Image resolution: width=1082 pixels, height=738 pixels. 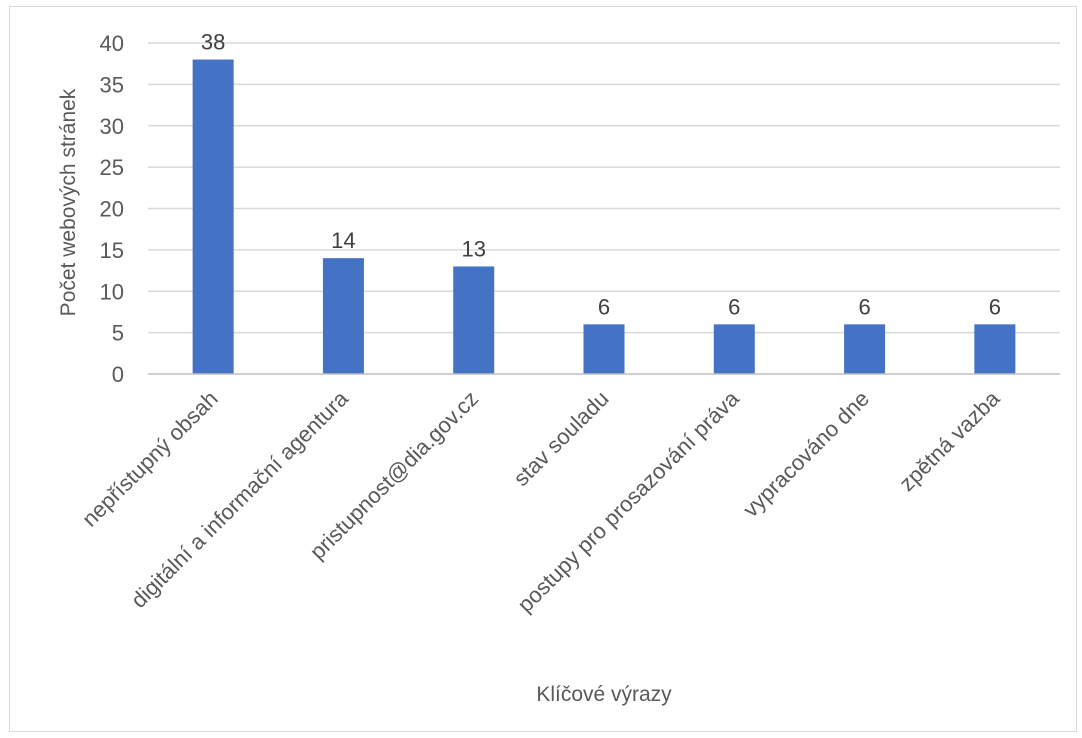 I want to click on x-category-label: vypracováno dne, so click(x=806, y=454).